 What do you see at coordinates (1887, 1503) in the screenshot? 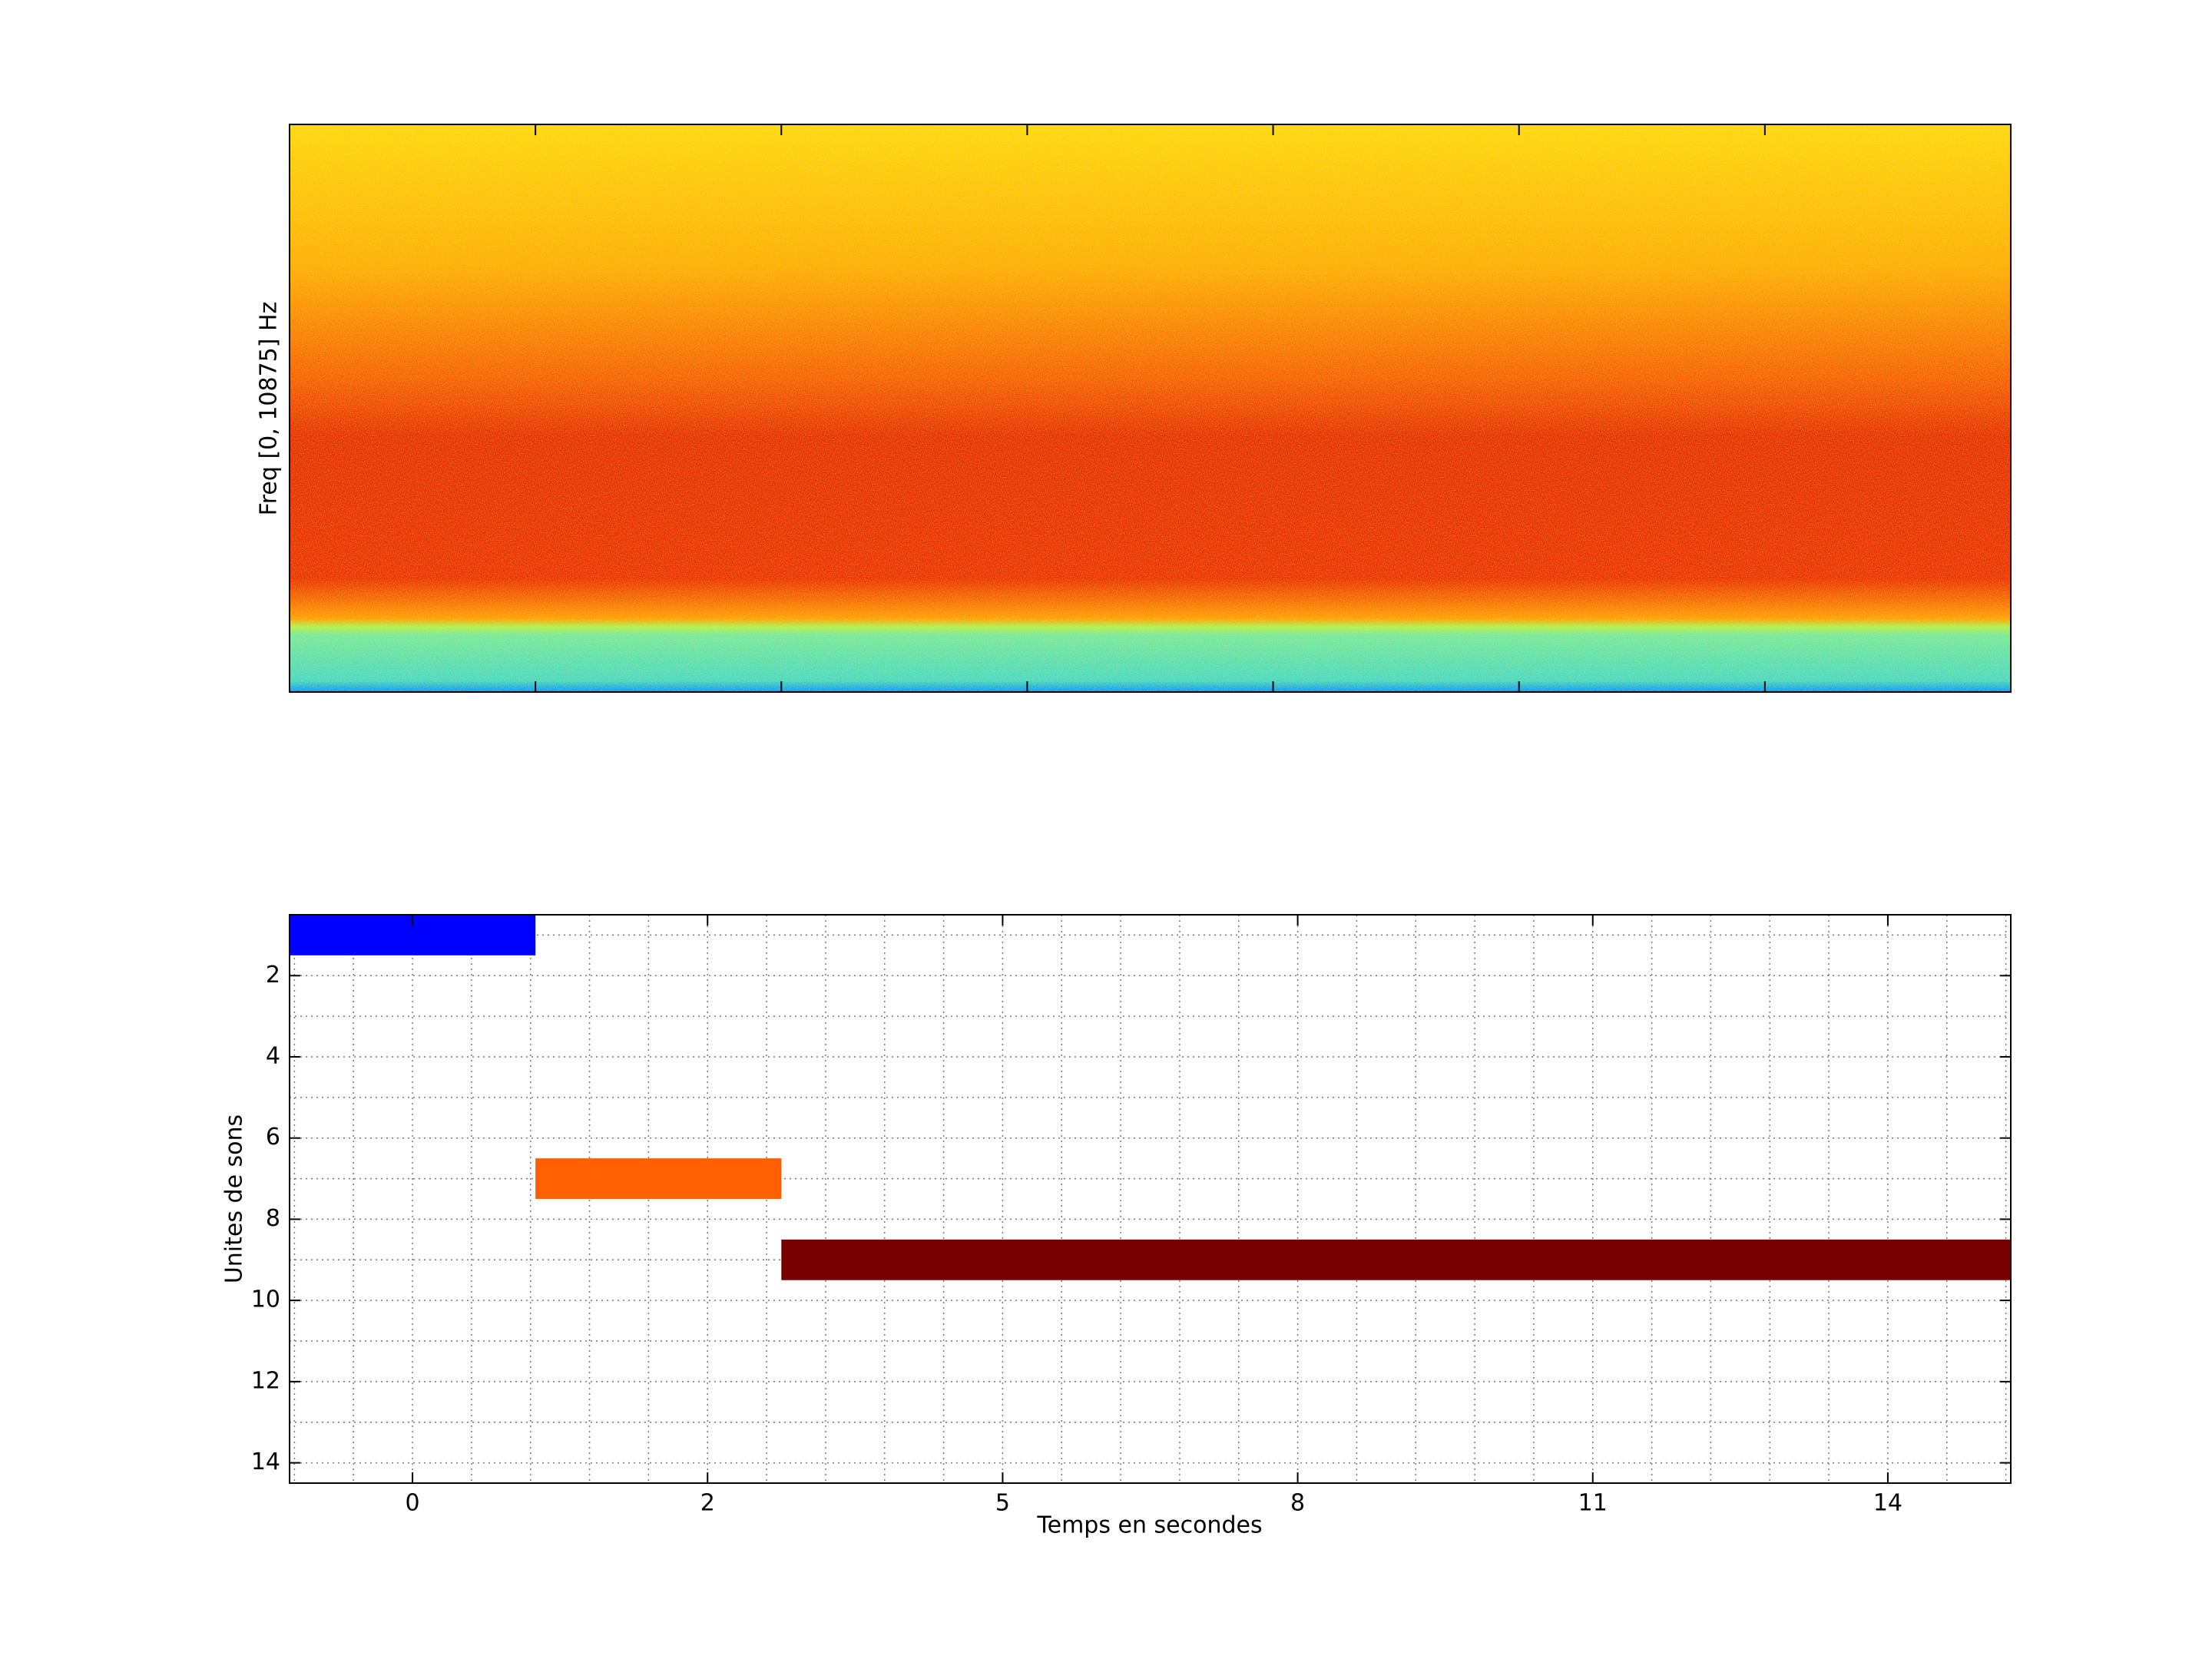
I see `x-tick-label: 14` at bounding box center [1887, 1503].